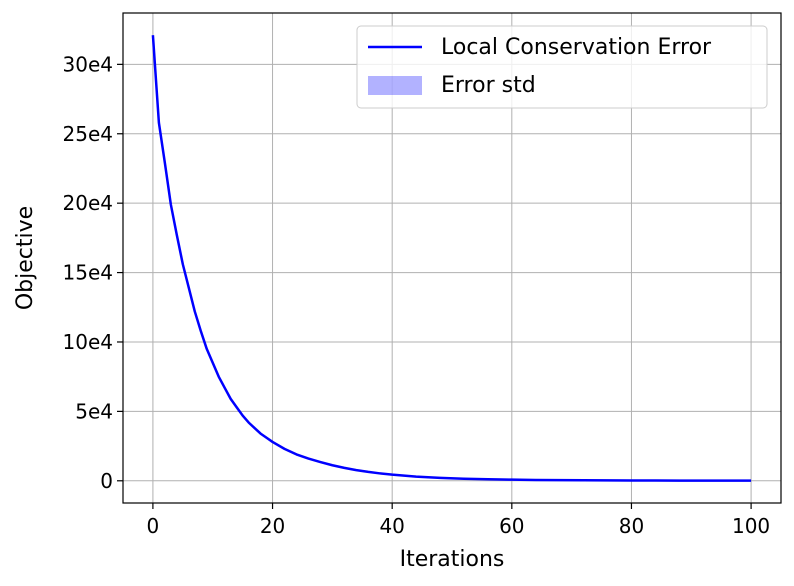 This screenshot has height=586, width=794. Describe the element at coordinates (106, 481) in the screenshot. I see `y-tick-label: 0` at that location.